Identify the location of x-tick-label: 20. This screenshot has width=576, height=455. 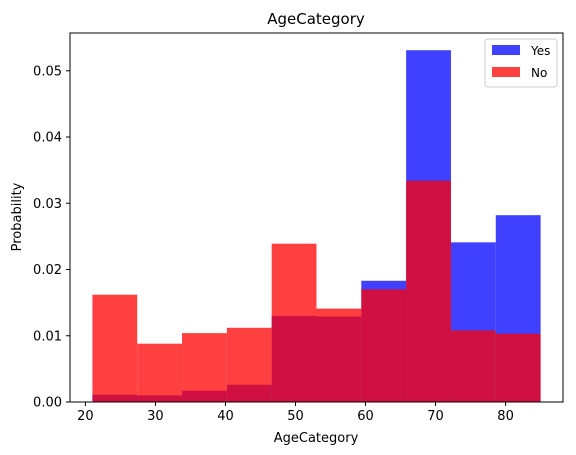
(85, 416).